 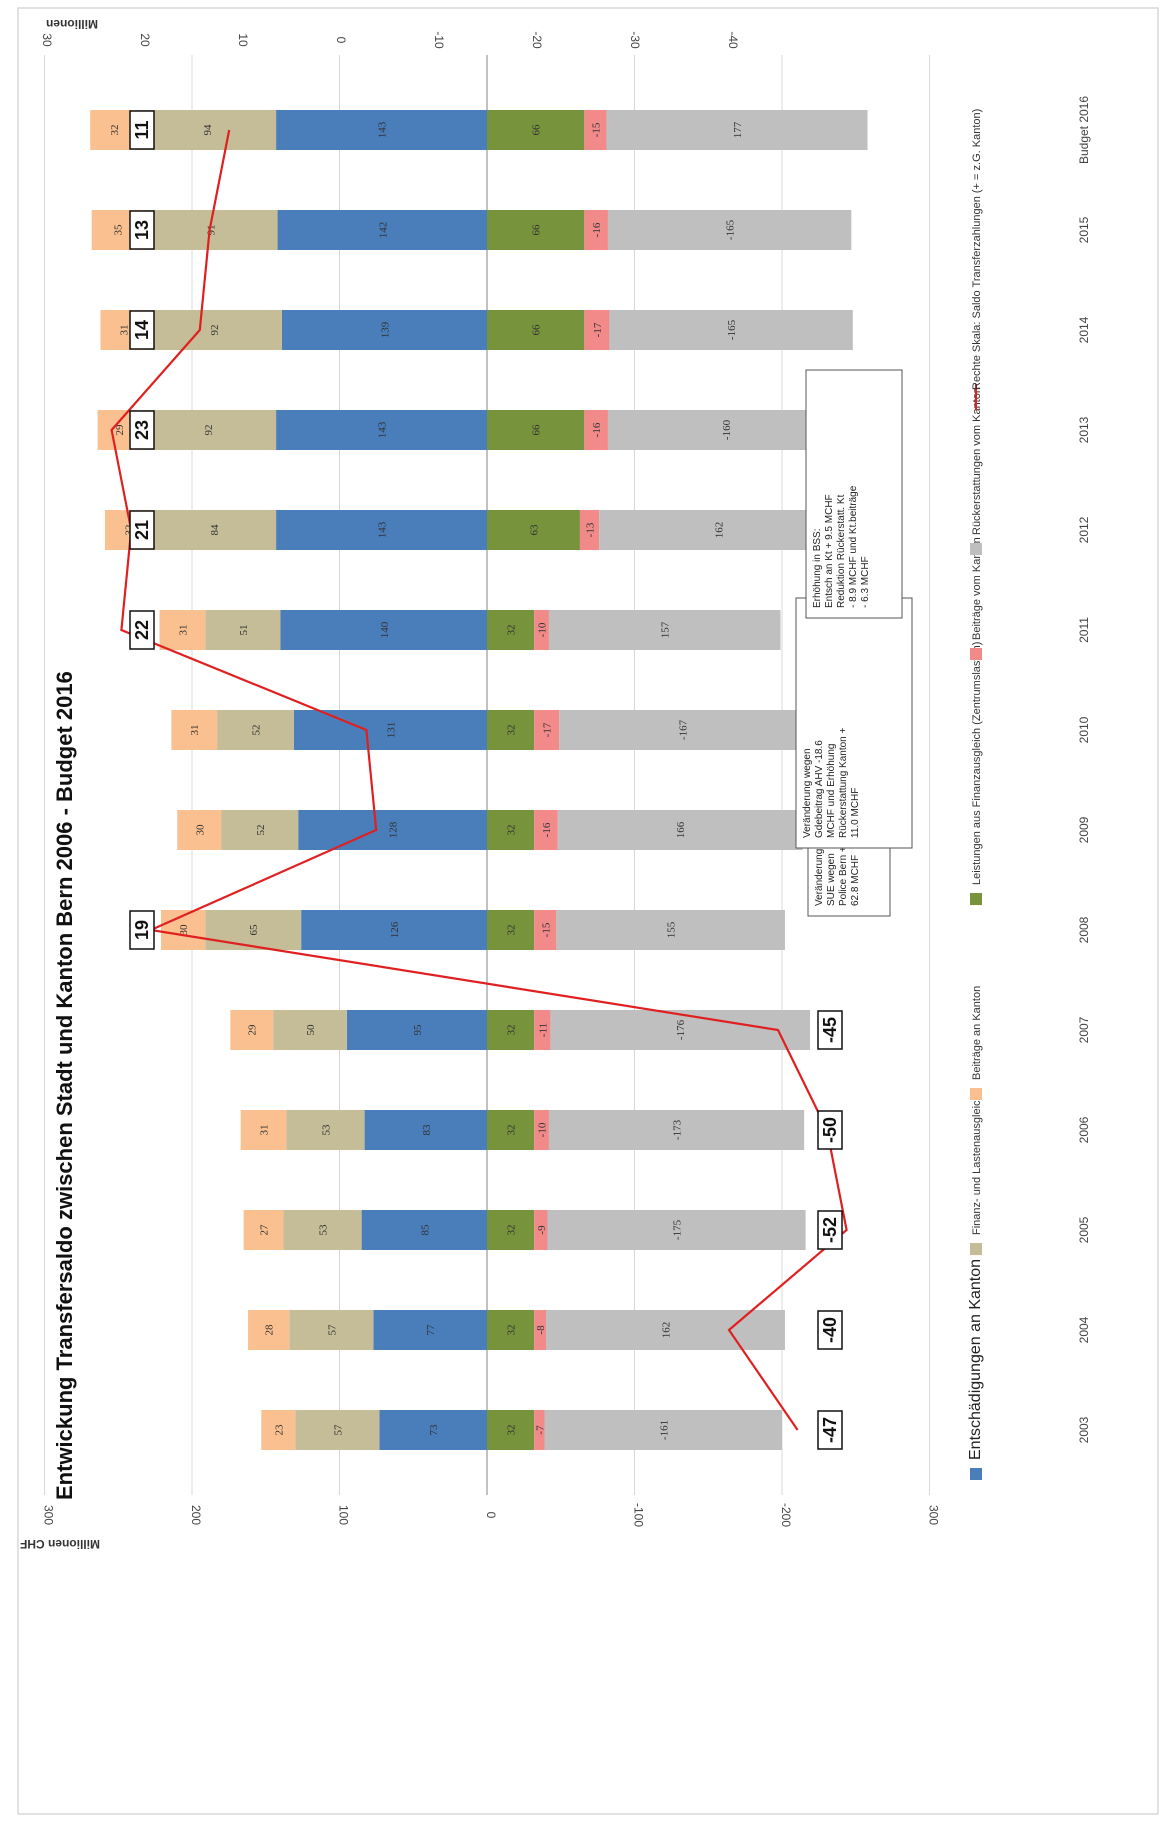 I want to click on bar-value-label: 94, so click(x=208, y=130).